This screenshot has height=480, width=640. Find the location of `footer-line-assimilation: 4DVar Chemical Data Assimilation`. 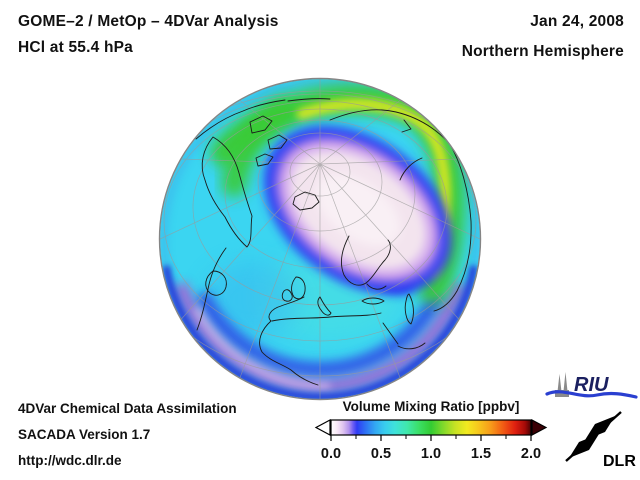

footer-line-assimilation: 4DVar Chemical Data Assimilation is located at coordinates (127, 408).